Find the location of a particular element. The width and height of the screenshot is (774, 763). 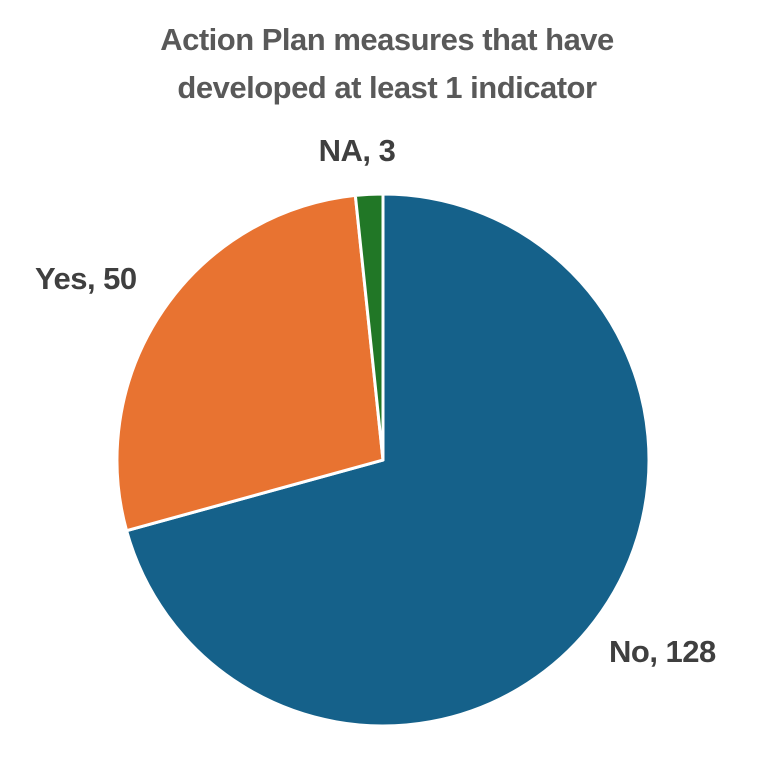

pie-label-na: NA, 3 is located at coordinates (357, 150).